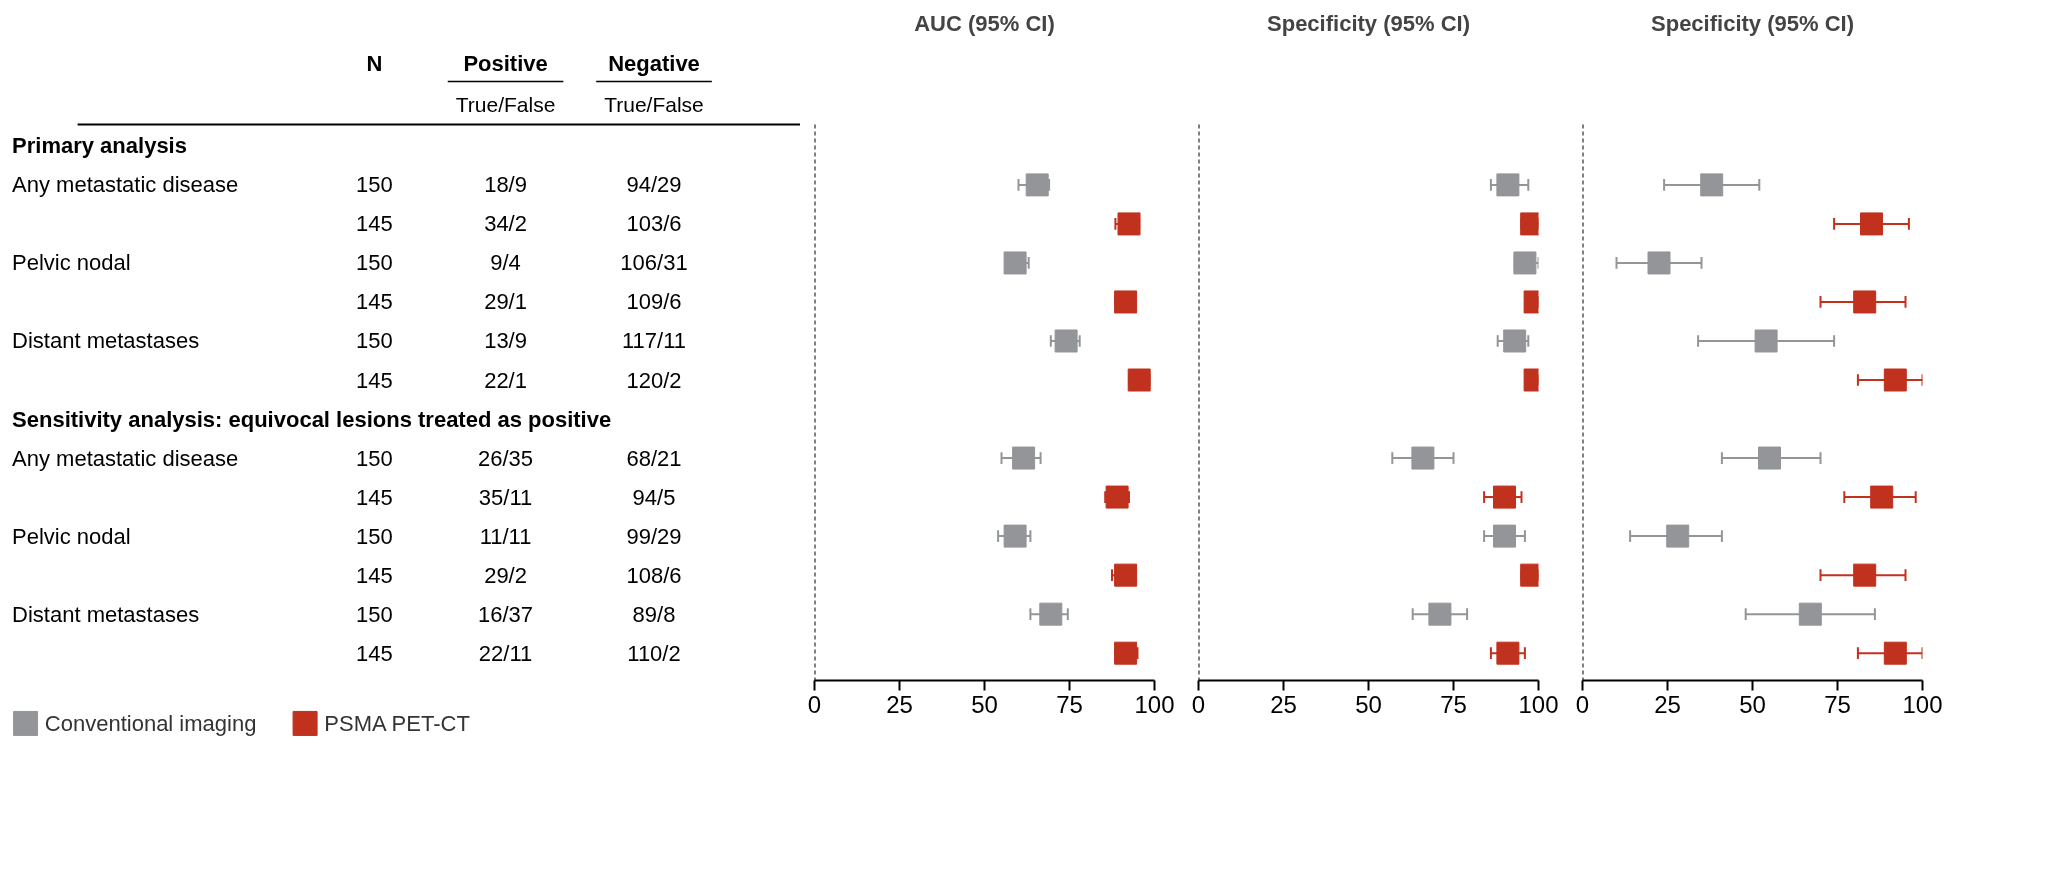 The width and height of the screenshot is (2056, 875). Describe the element at coordinates (312, 419) in the screenshot. I see `category-label: Sensitivity analysis: equivocal lesions treated as positive` at that location.